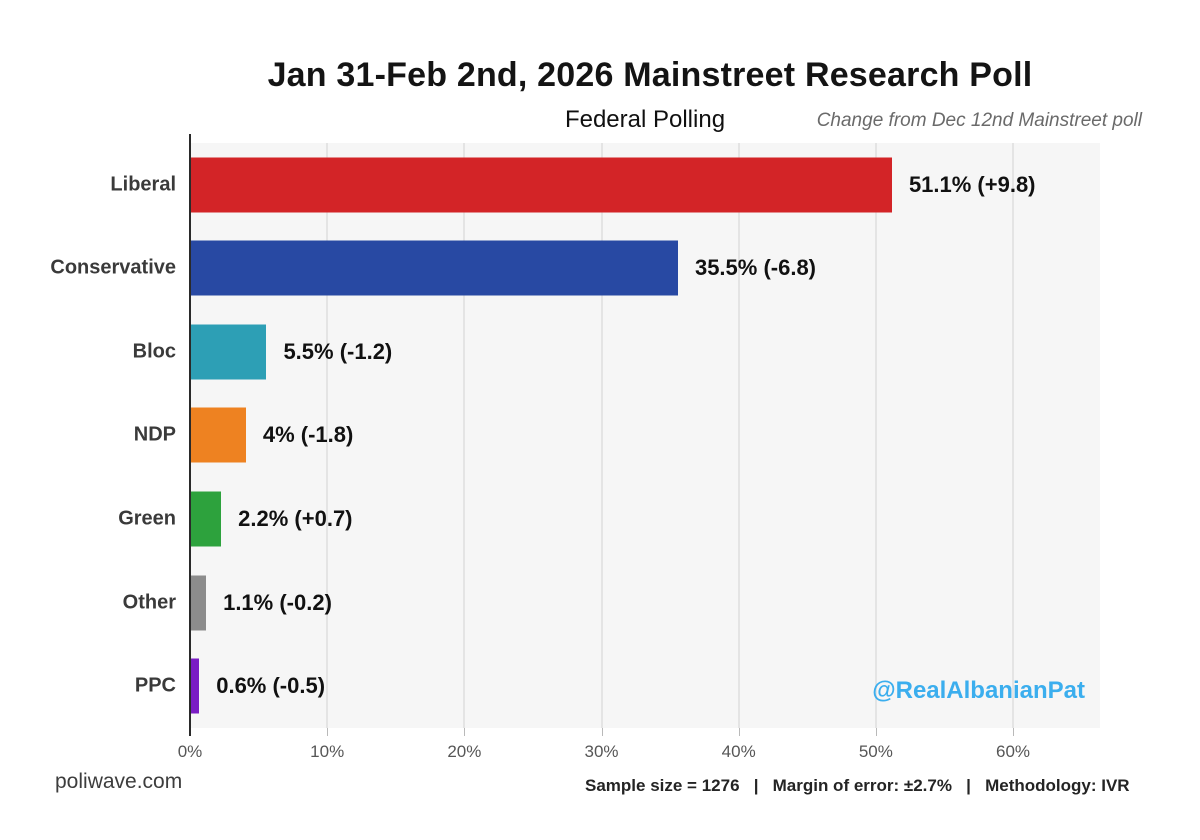  I want to click on bar-ppc, so click(195, 686).